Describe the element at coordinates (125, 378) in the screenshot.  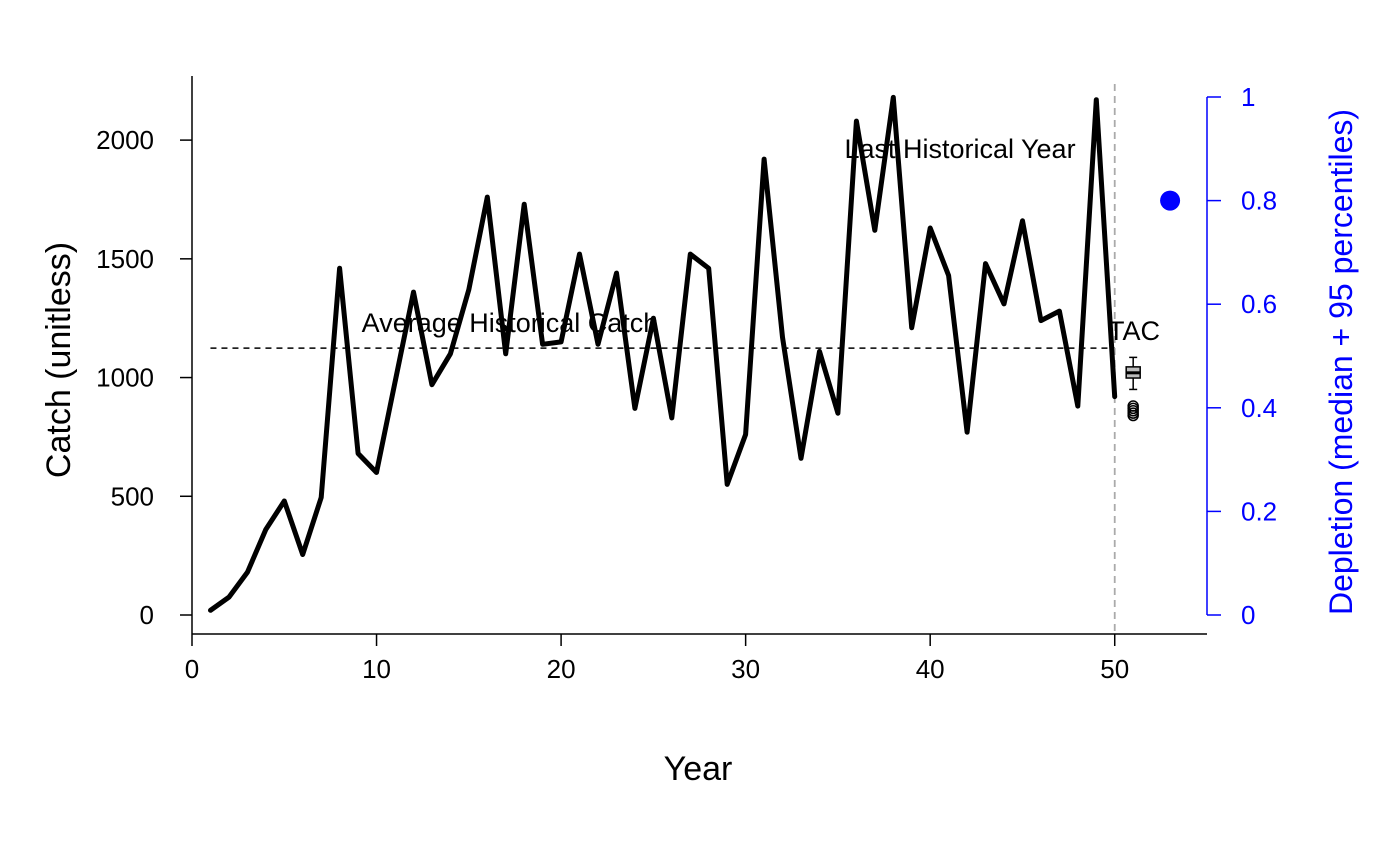
I see `y-tick-label: 1000` at that location.